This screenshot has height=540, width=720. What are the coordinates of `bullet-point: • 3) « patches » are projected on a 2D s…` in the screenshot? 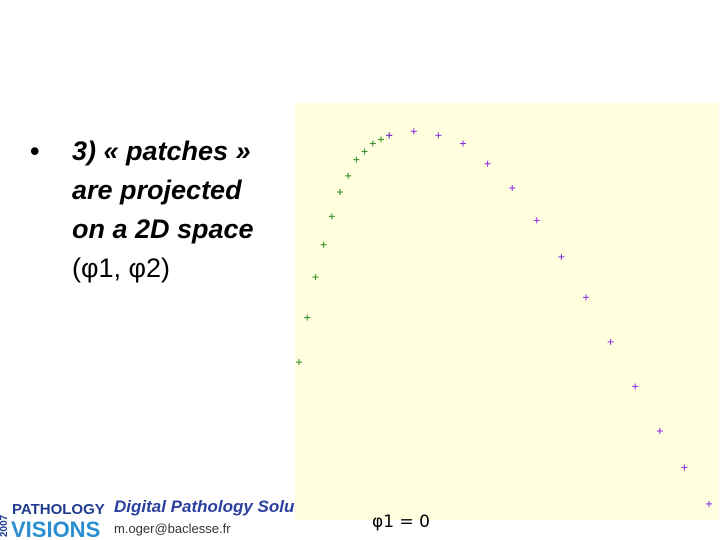 It's located at (165, 210).